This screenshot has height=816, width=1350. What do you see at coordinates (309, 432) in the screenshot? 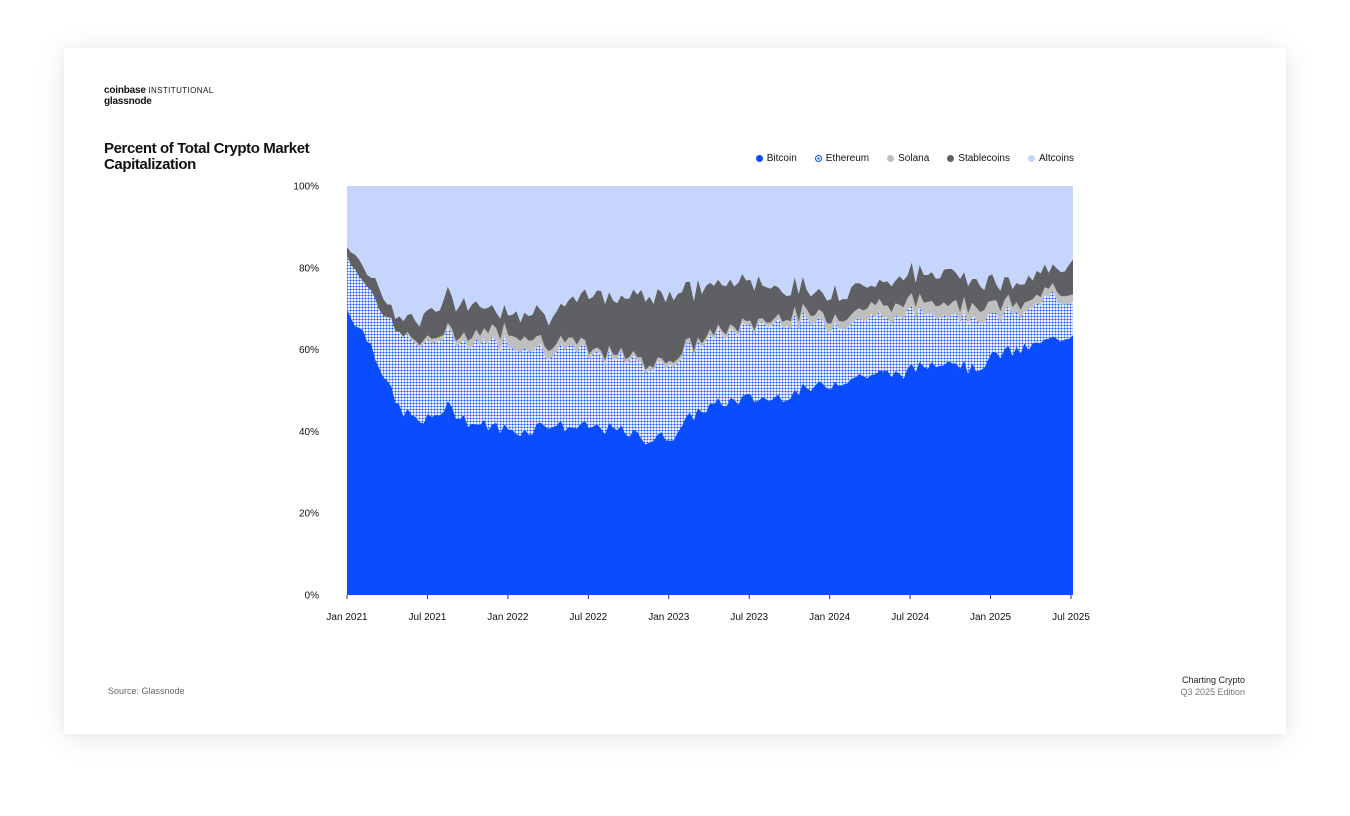
I see `y-tick-label: 40%` at bounding box center [309, 432].